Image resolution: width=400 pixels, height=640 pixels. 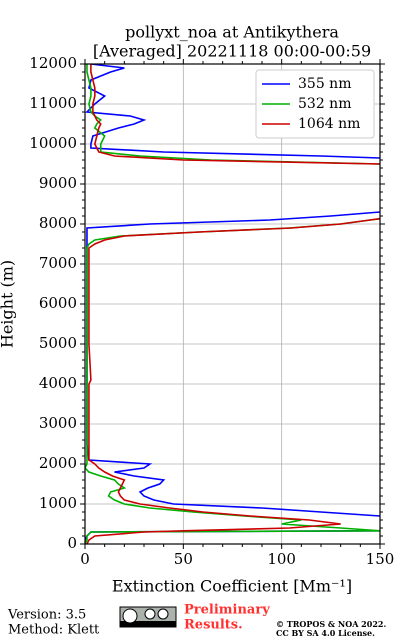 What do you see at coordinates (232, 32) in the screenshot?
I see `chart-title: pollyxt_noa at Antikythera` at bounding box center [232, 32].